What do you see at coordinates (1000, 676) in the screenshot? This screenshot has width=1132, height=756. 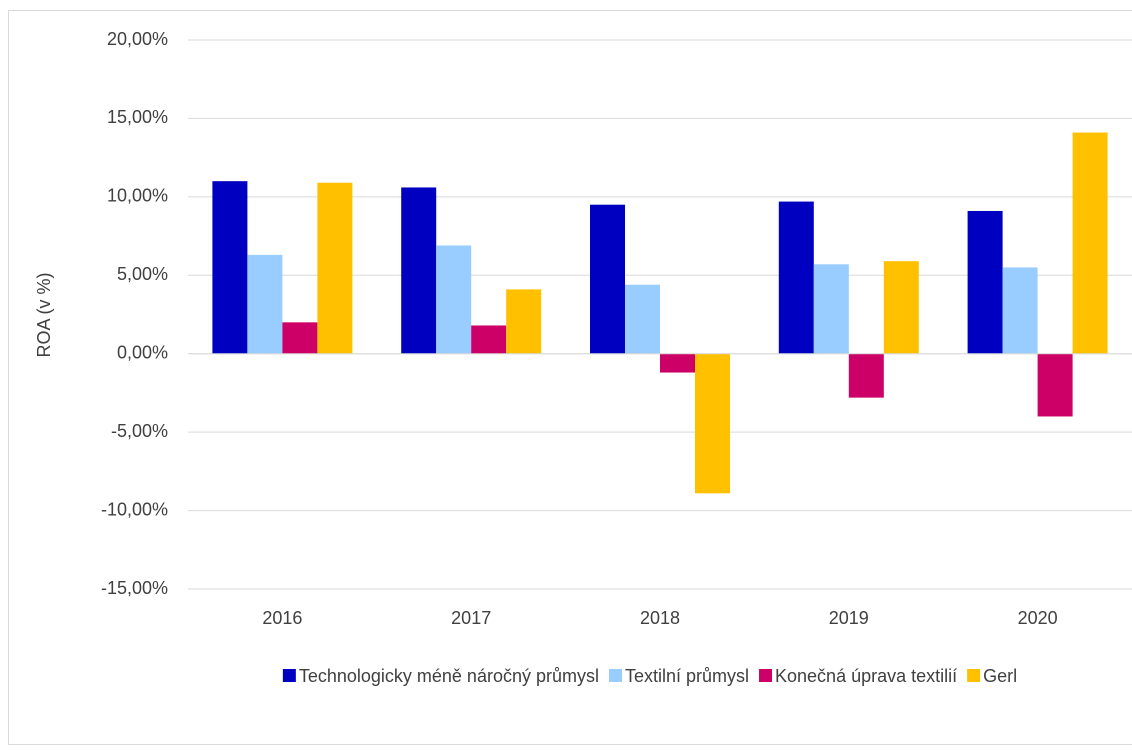 I see `legend-label: Gerl` at bounding box center [1000, 676].